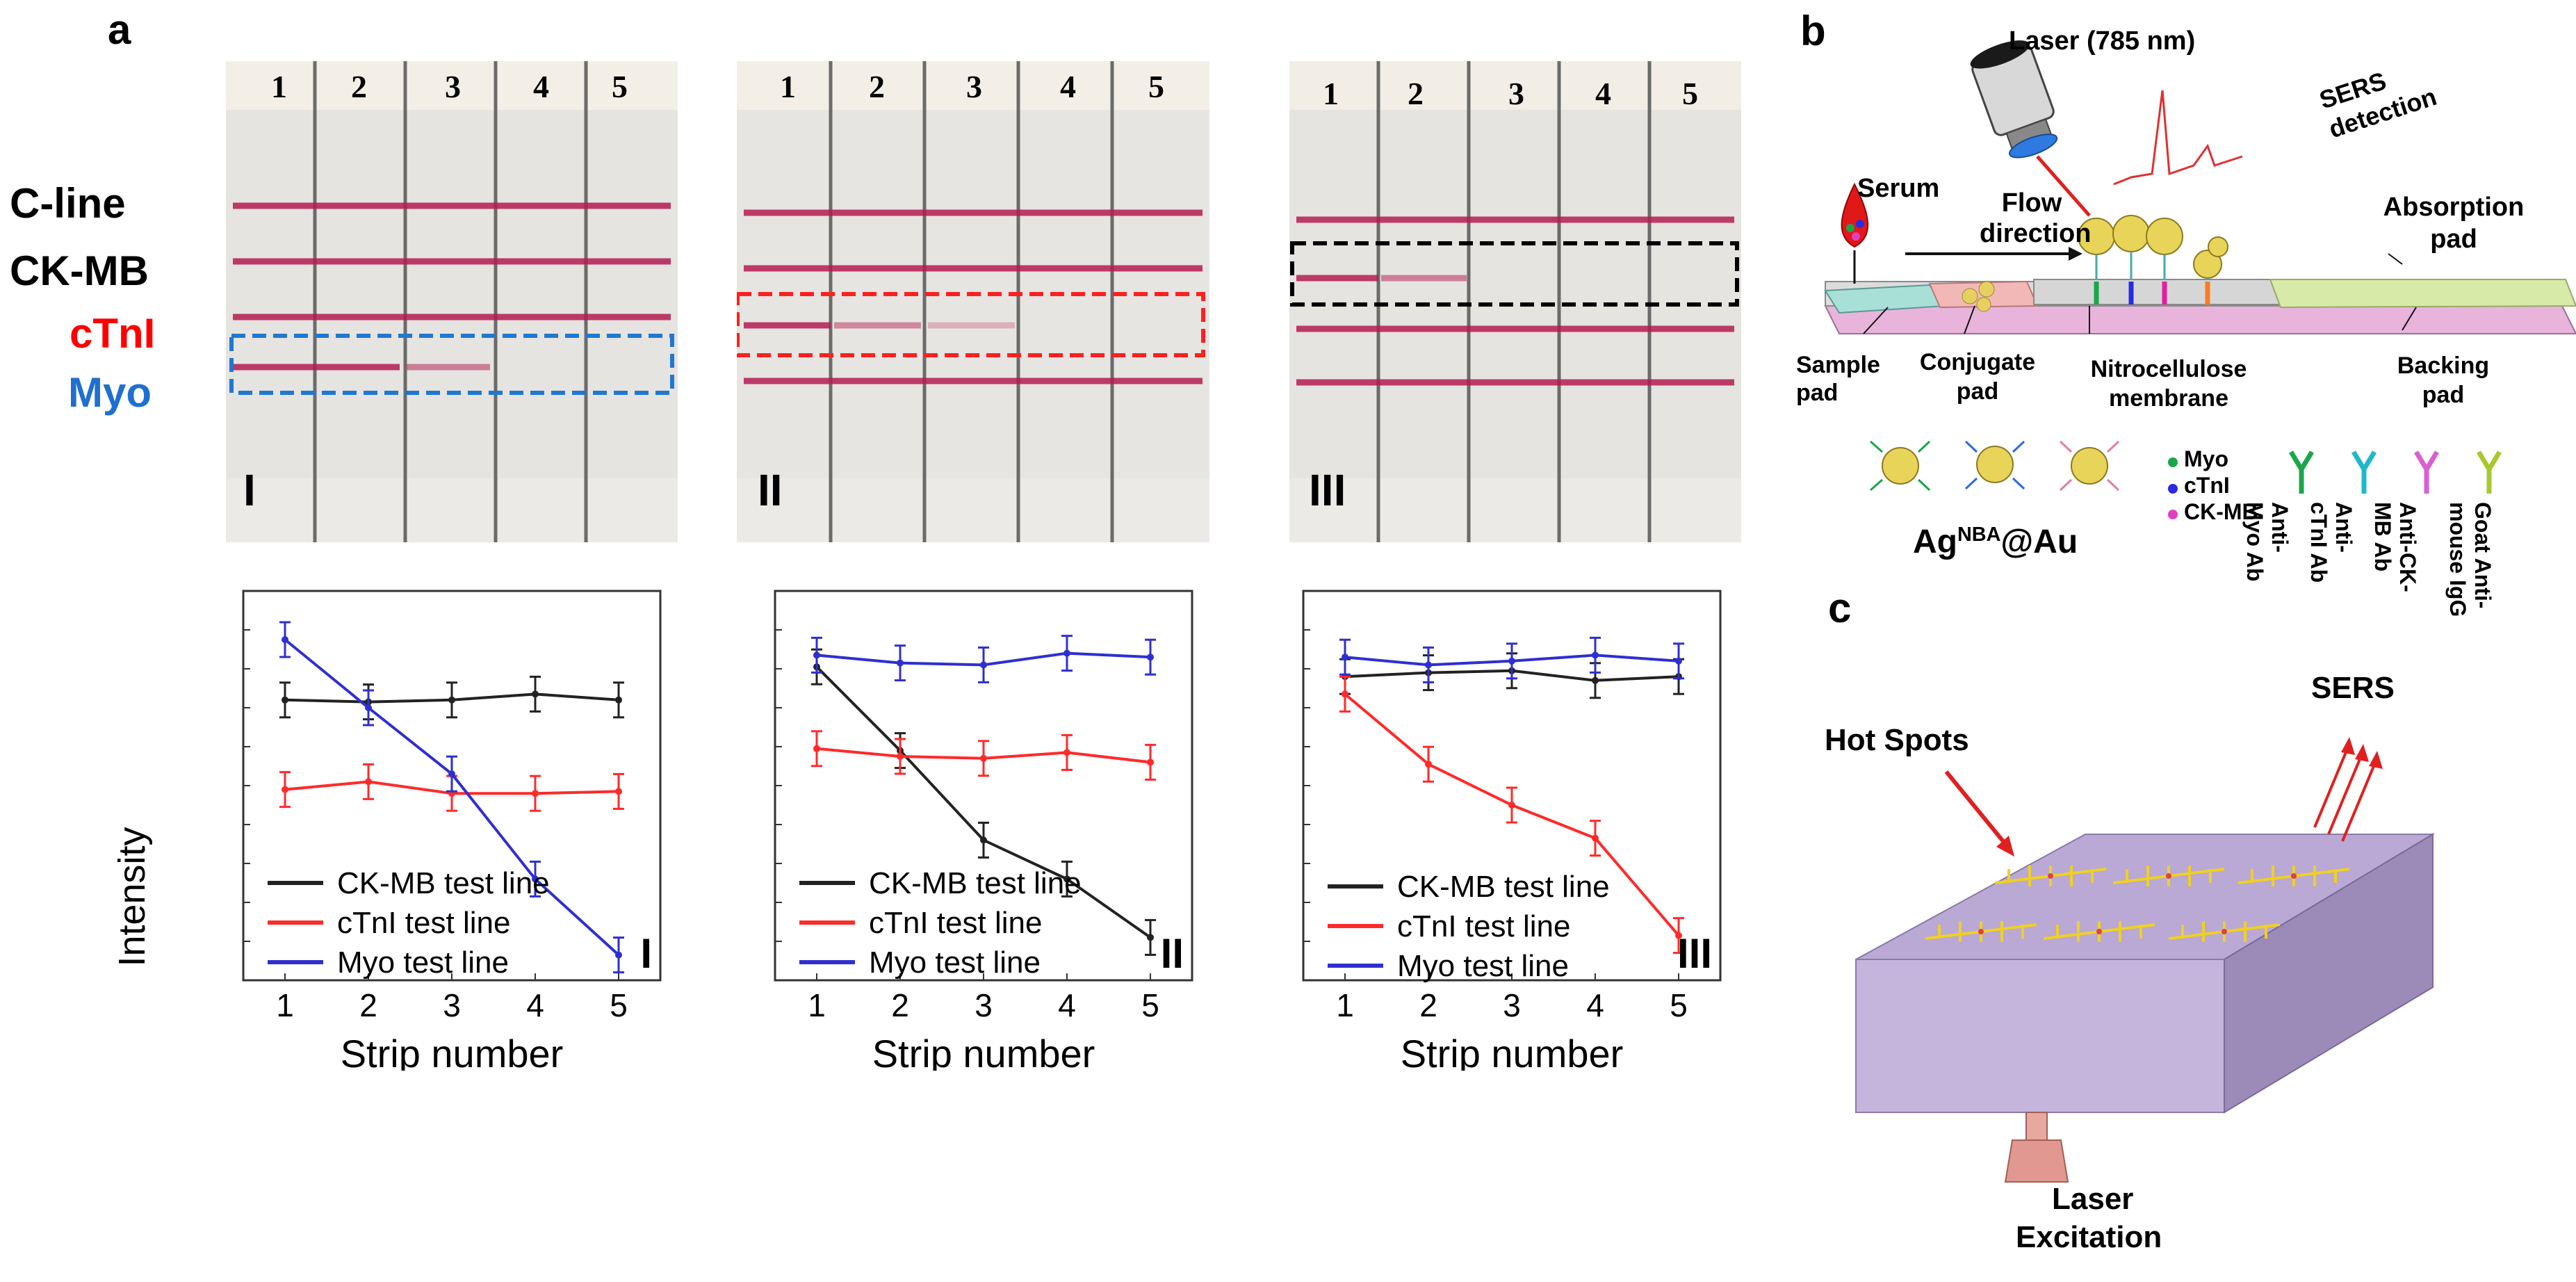 Image resolution: width=2576 pixels, height=1282 pixels. Describe the element at coordinates (1838, 379) in the screenshot. I see `sample-pad-label: Sample pad` at that location.